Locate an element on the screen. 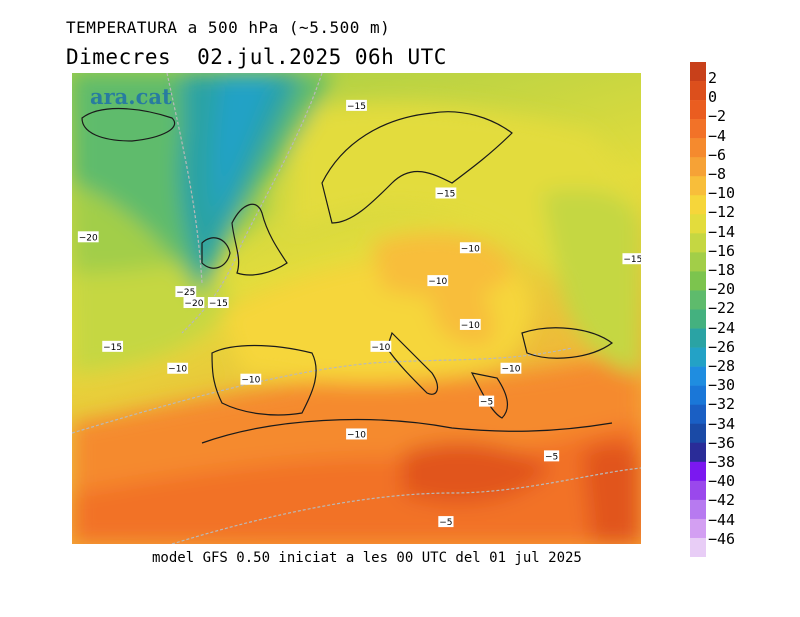  legend-label: −22 is located at coordinates (722, 308).